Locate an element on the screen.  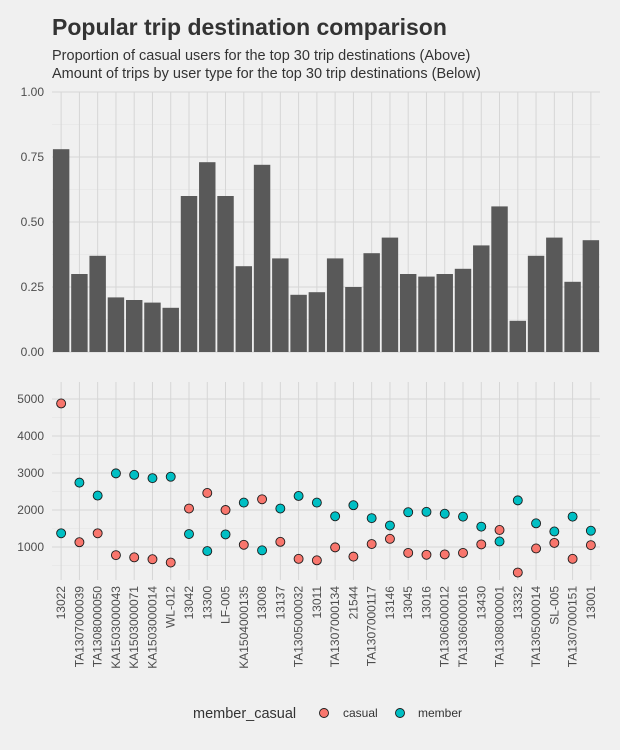
x-tick-label: TA1307000039 is located at coordinates (79, 627).